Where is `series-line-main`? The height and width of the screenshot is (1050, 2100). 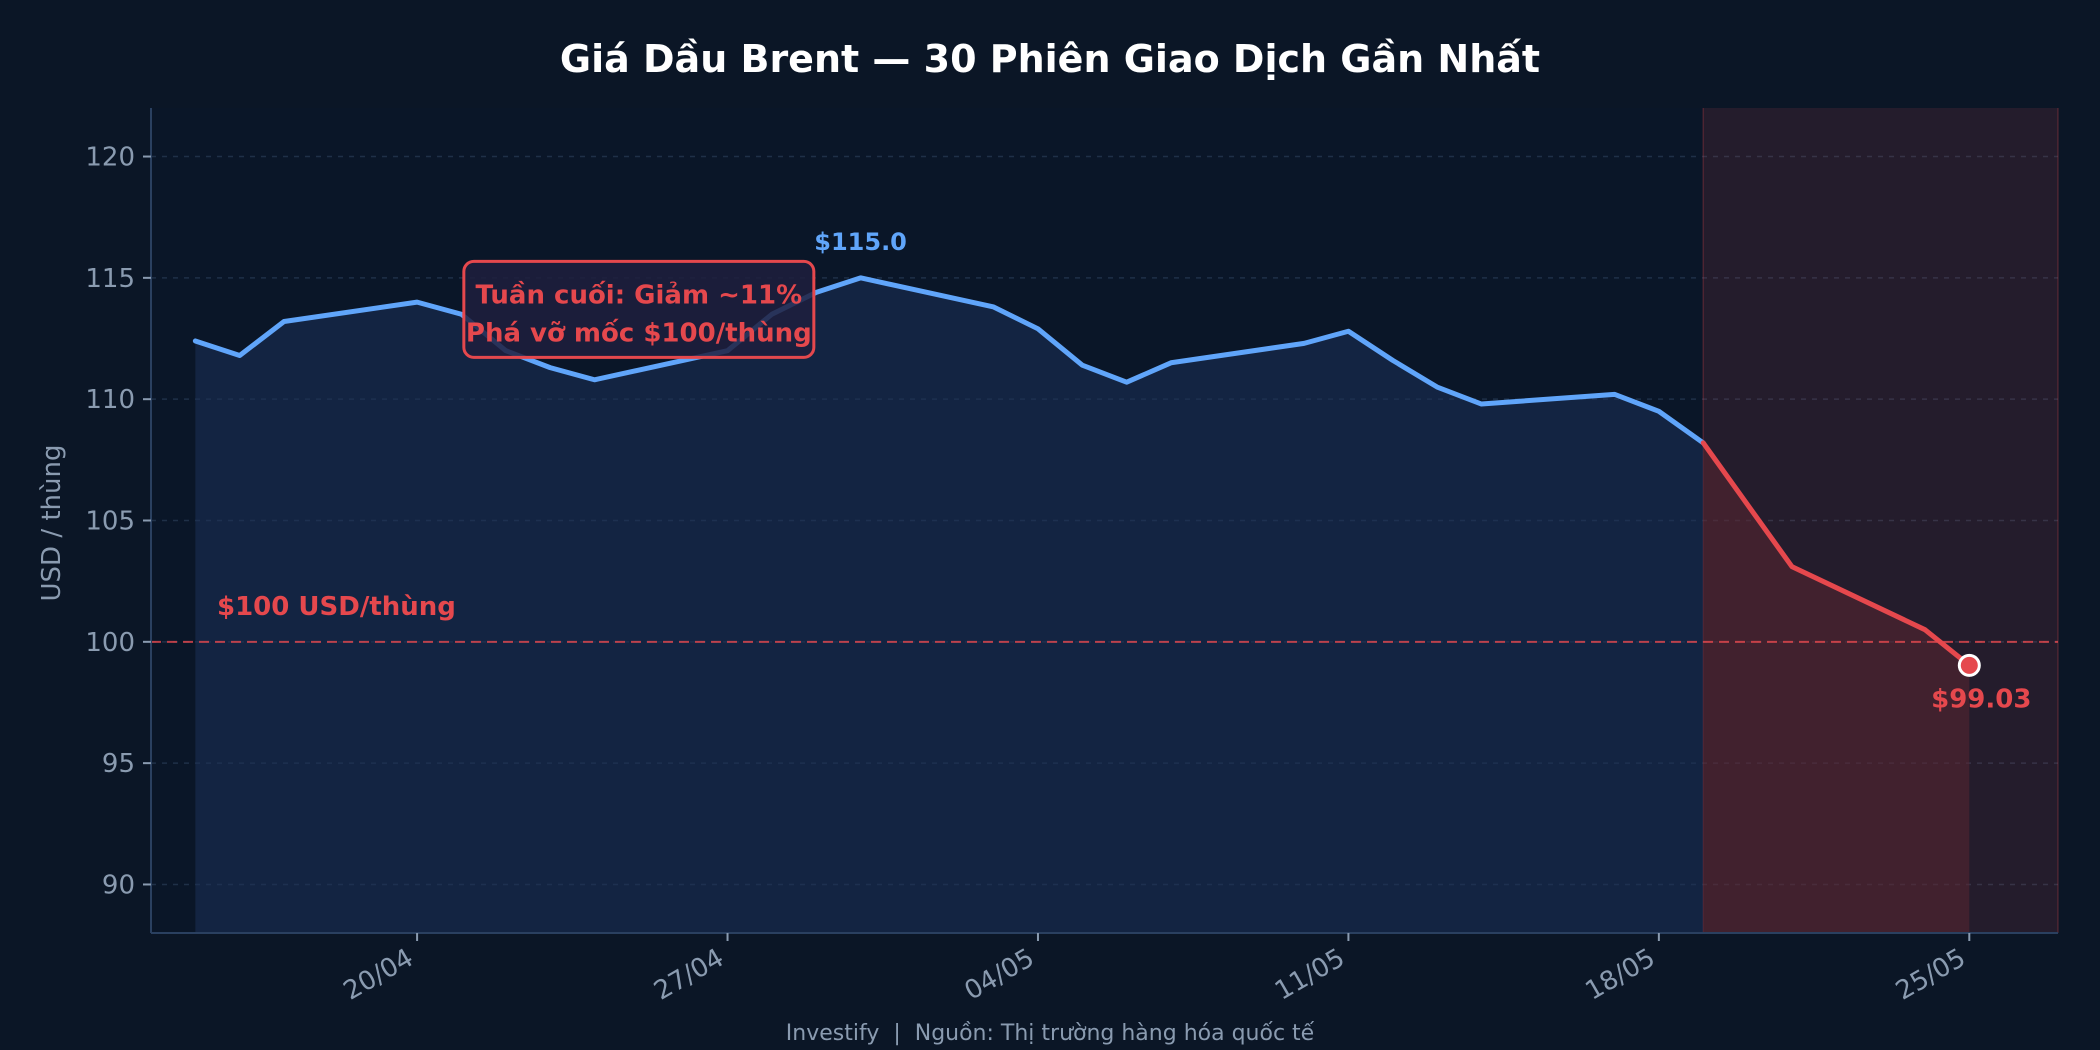 series-line-main is located at coordinates (949, 360).